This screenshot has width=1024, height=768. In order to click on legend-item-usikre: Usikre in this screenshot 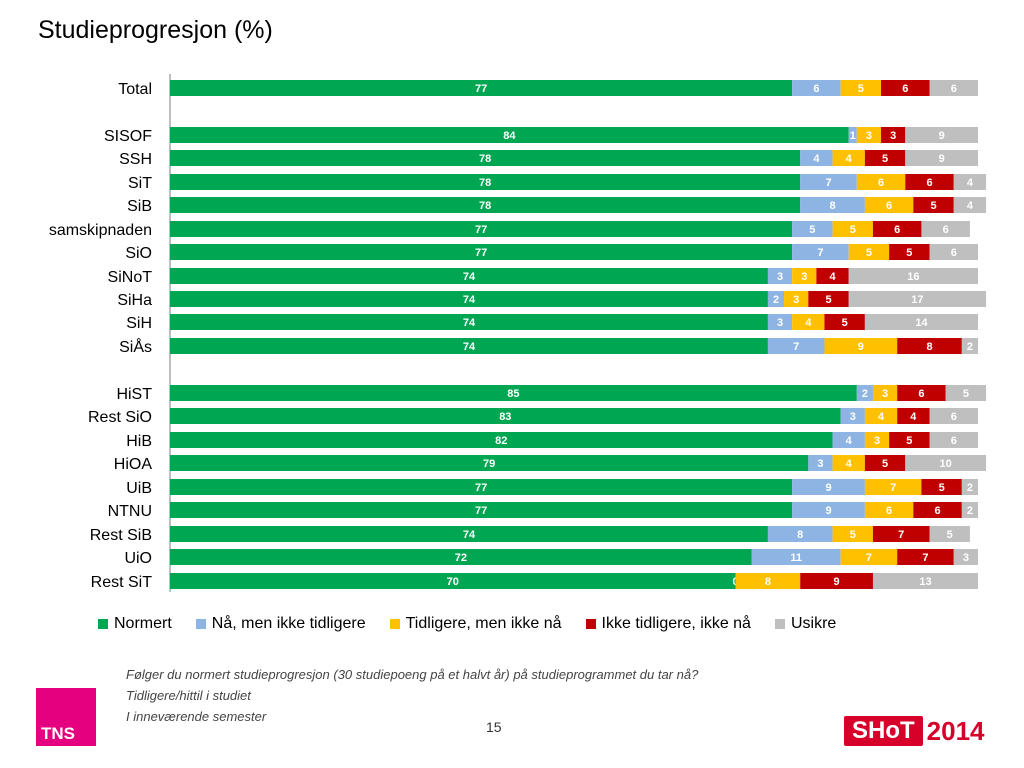, I will do `click(805, 624)`.